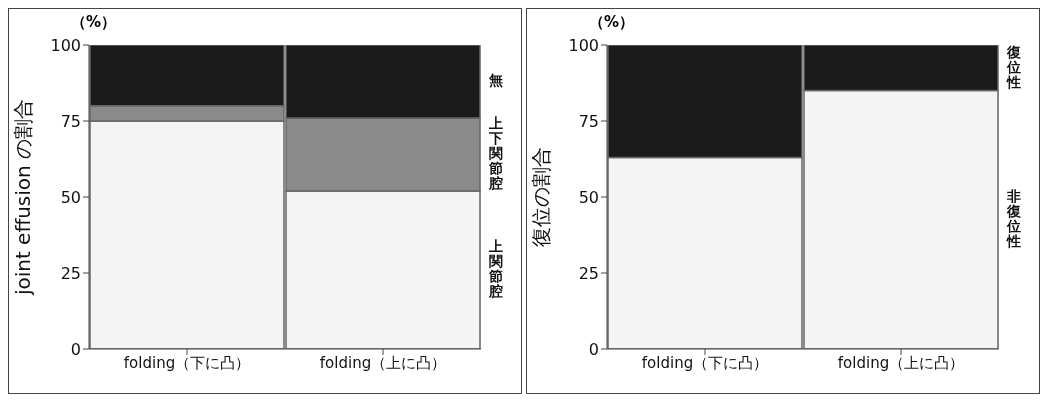  Describe the element at coordinates (23, 197) in the screenshot. I see `y-axis-title: joint effusion の割合` at that location.